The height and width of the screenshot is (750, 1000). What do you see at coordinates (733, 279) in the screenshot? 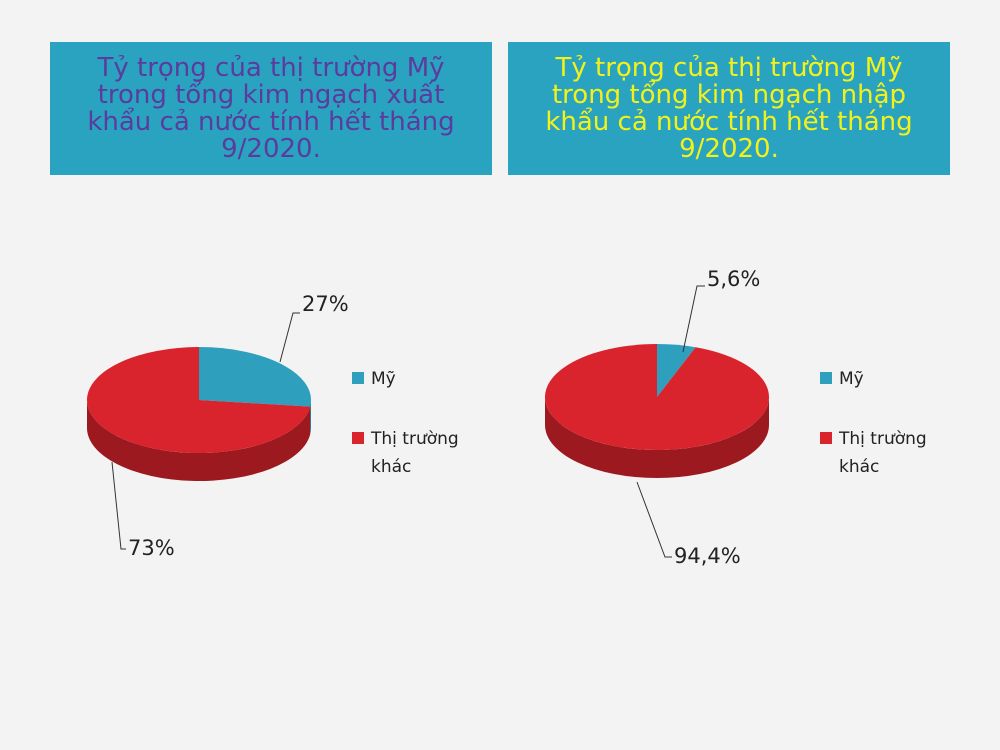
I see `value-label: 5,6%` at bounding box center [733, 279].